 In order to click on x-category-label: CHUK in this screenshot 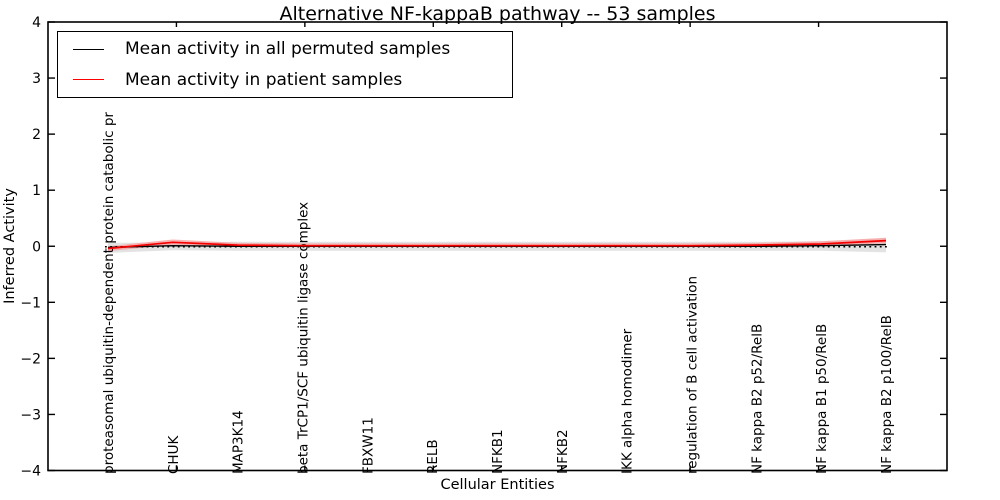, I will do `click(174, 454)`.